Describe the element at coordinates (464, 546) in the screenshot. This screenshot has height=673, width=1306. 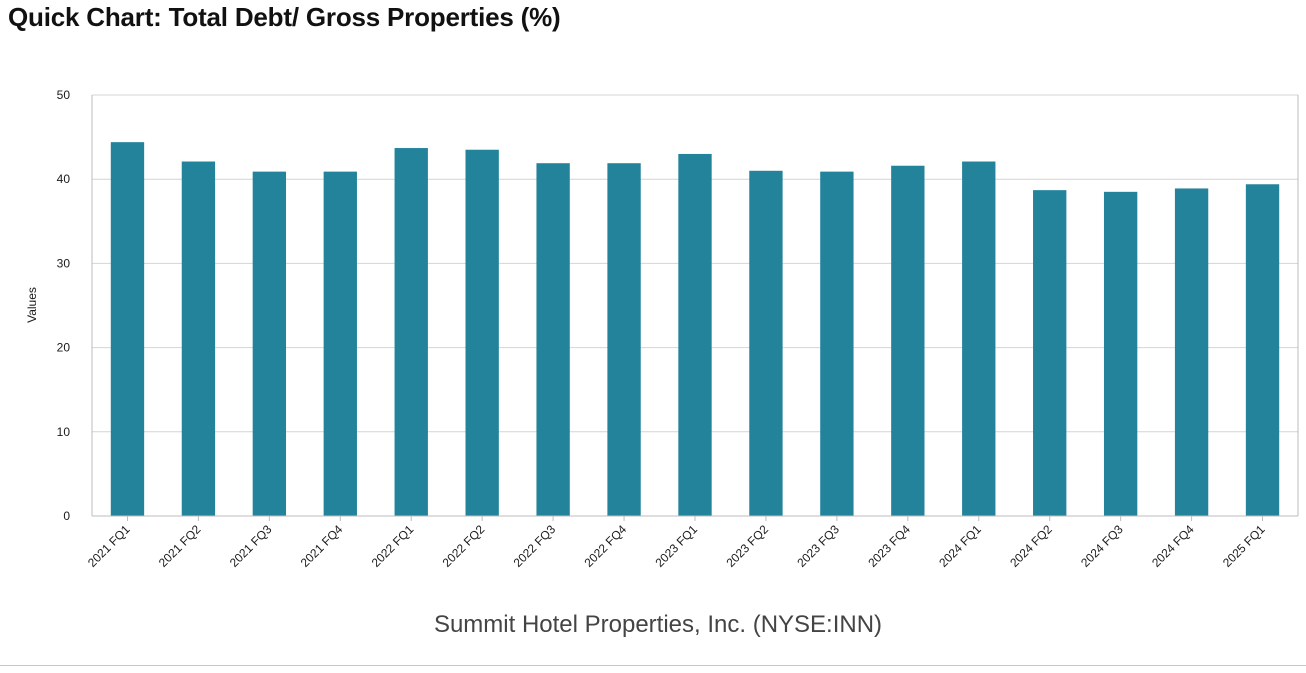
I see `x-tick-label: 2022 FQ2` at that location.